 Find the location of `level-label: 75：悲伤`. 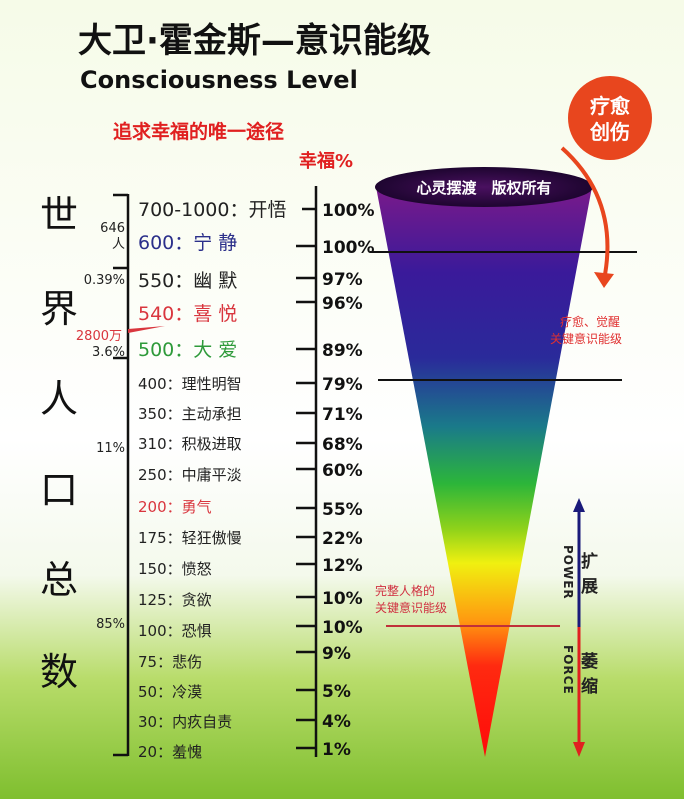

level-label: 75：悲伤 is located at coordinates (170, 662).